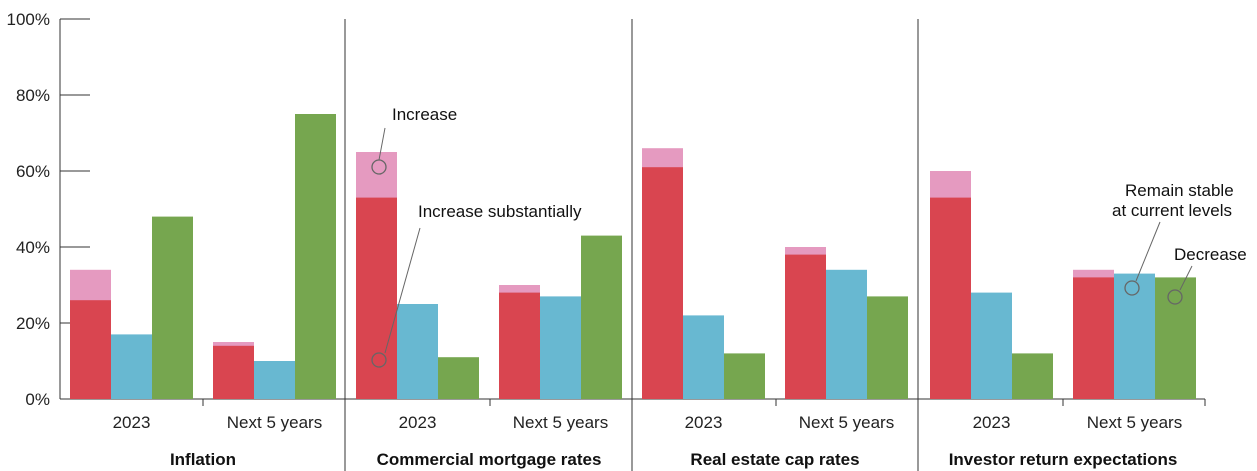 The height and width of the screenshot is (471, 1257). Describe the element at coordinates (1179, 190) in the screenshot. I see `annotation-remain-stable-line1: Remain stable` at that location.